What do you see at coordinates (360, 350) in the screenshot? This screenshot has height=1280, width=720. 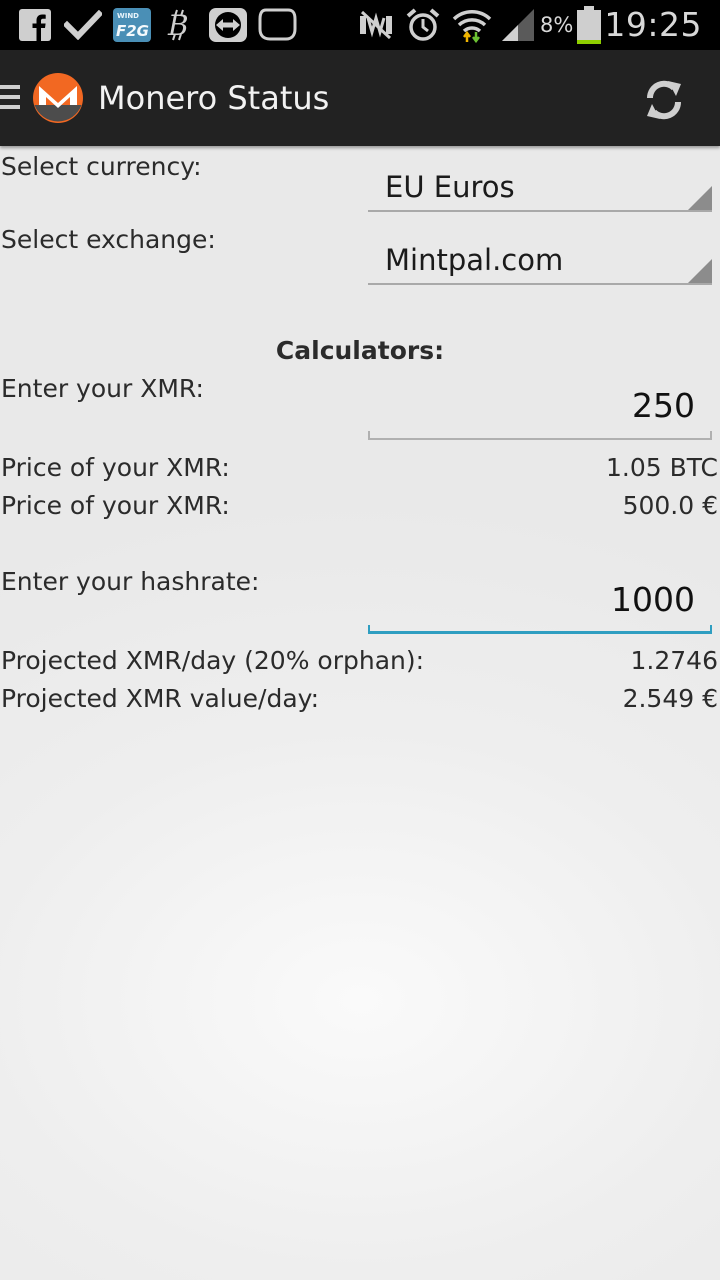 I see `calculators-heading: Calculators:` at bounding box center [360, 350].